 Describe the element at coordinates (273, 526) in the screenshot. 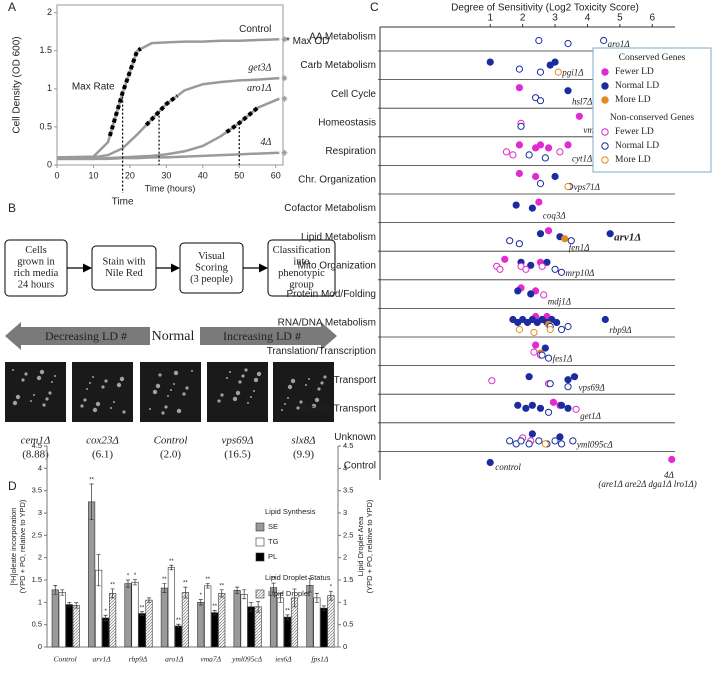

I see `legend-label: SE` at that location.